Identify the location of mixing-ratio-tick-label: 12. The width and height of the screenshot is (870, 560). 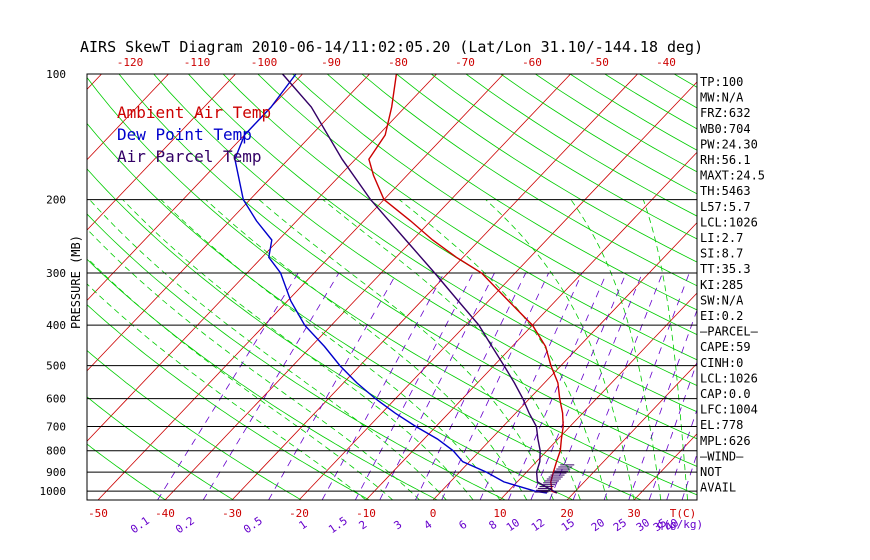
(538, 525).